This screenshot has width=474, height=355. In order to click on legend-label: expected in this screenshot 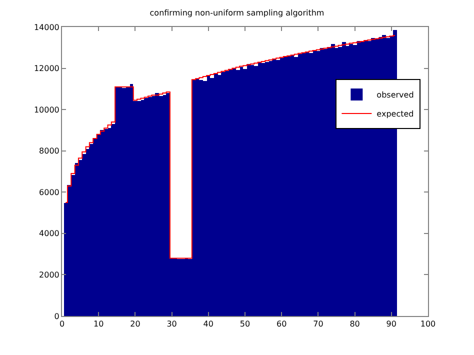, I will do `click(395, 114)`.